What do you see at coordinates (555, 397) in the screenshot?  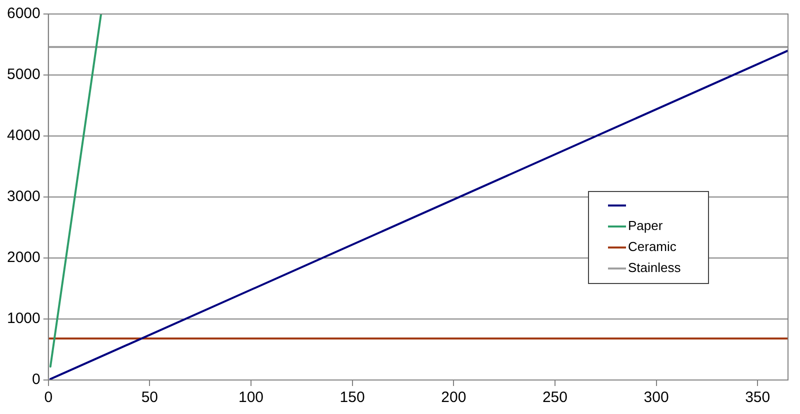 I see `x-tick-label: 250` at bounding box center [555, 397].